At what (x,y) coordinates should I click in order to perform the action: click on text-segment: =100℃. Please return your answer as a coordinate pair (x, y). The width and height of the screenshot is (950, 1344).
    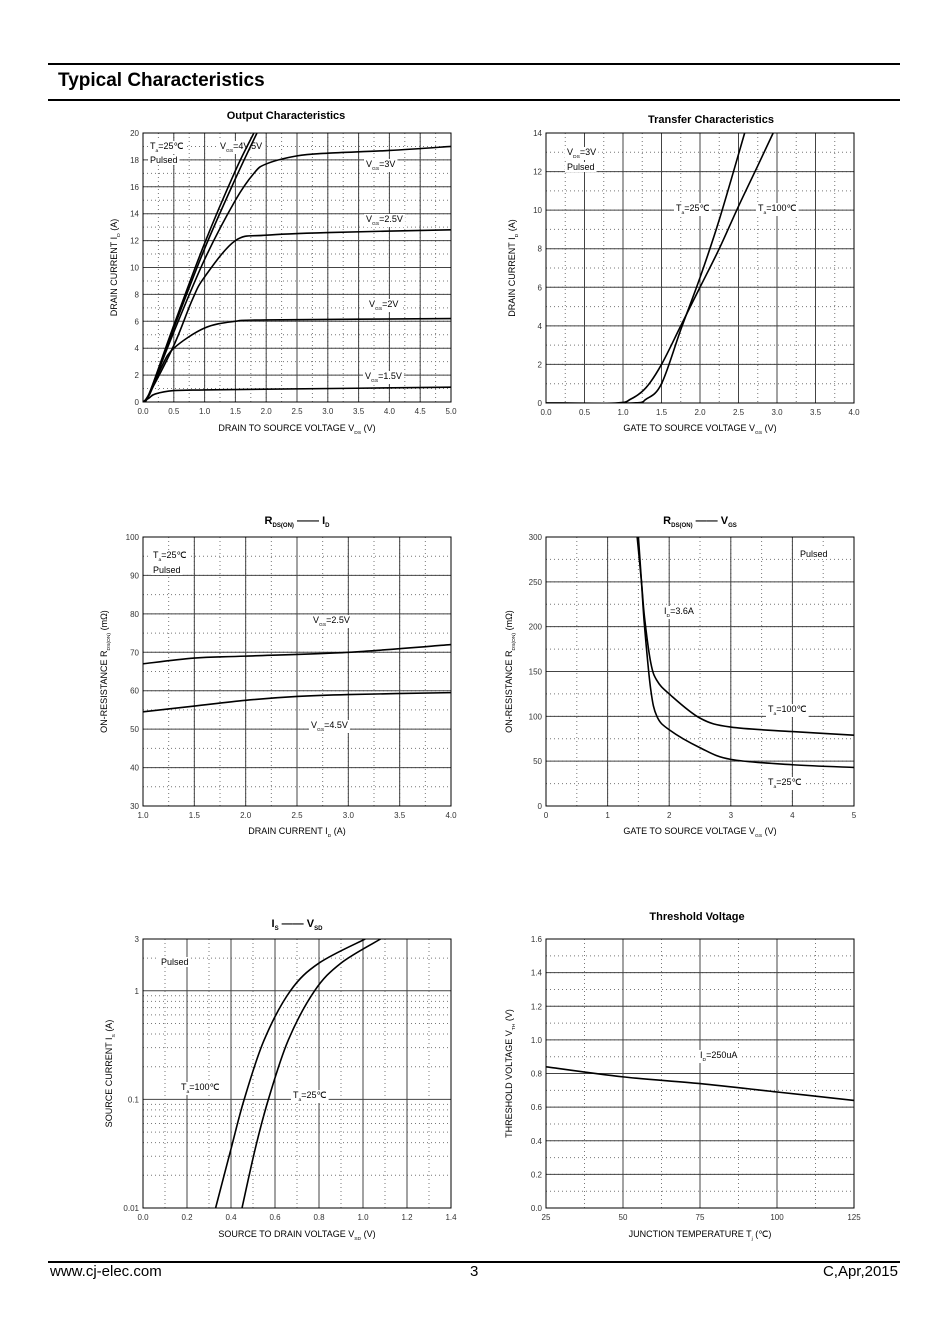
    Looking at the image, I should click on (791, 709).